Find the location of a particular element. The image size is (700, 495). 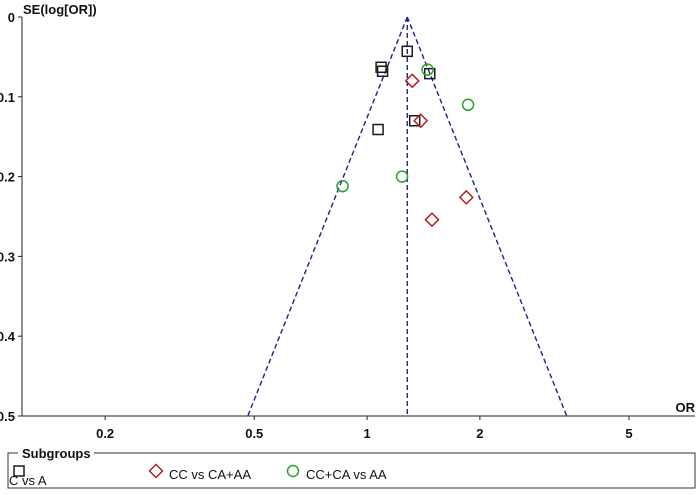

x-axis-label: OR is located at coordinates (686, 407).